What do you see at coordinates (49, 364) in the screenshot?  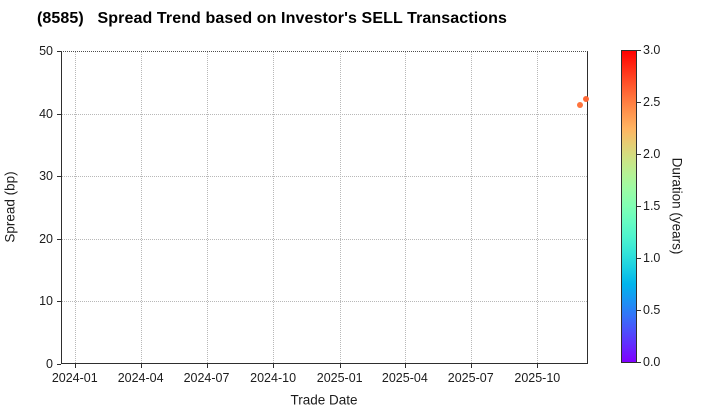 I see `y-tick-label: 0` at bounding box center [49, 364].